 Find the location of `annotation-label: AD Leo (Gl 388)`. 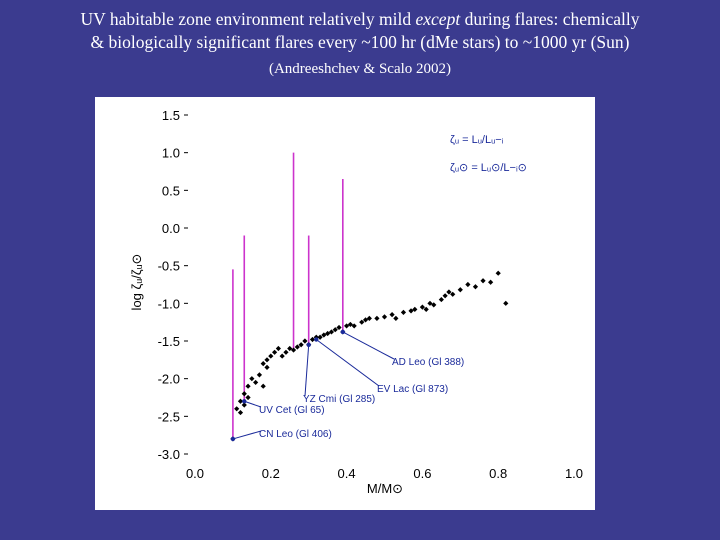

annotation-label: AD Leo (Gl 388) is located at coordinates (428, 362).